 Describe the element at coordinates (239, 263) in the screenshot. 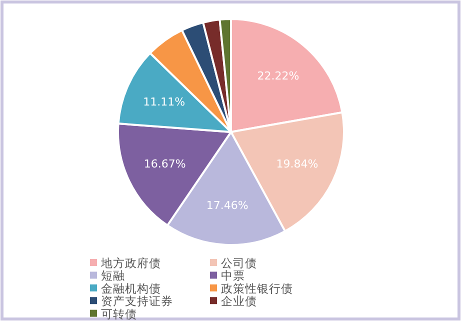

I see `legend-label: 公司债` at that location.